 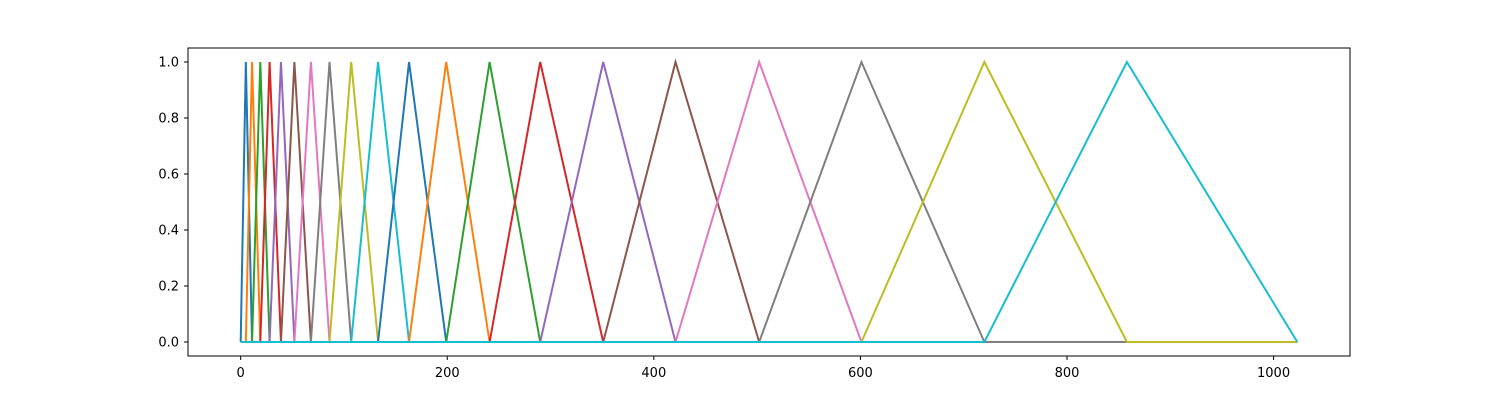 I want to click on y-axis: 0.0 0.2 0.4 0.6 0.8 1.0, so click(x=173, y=203).